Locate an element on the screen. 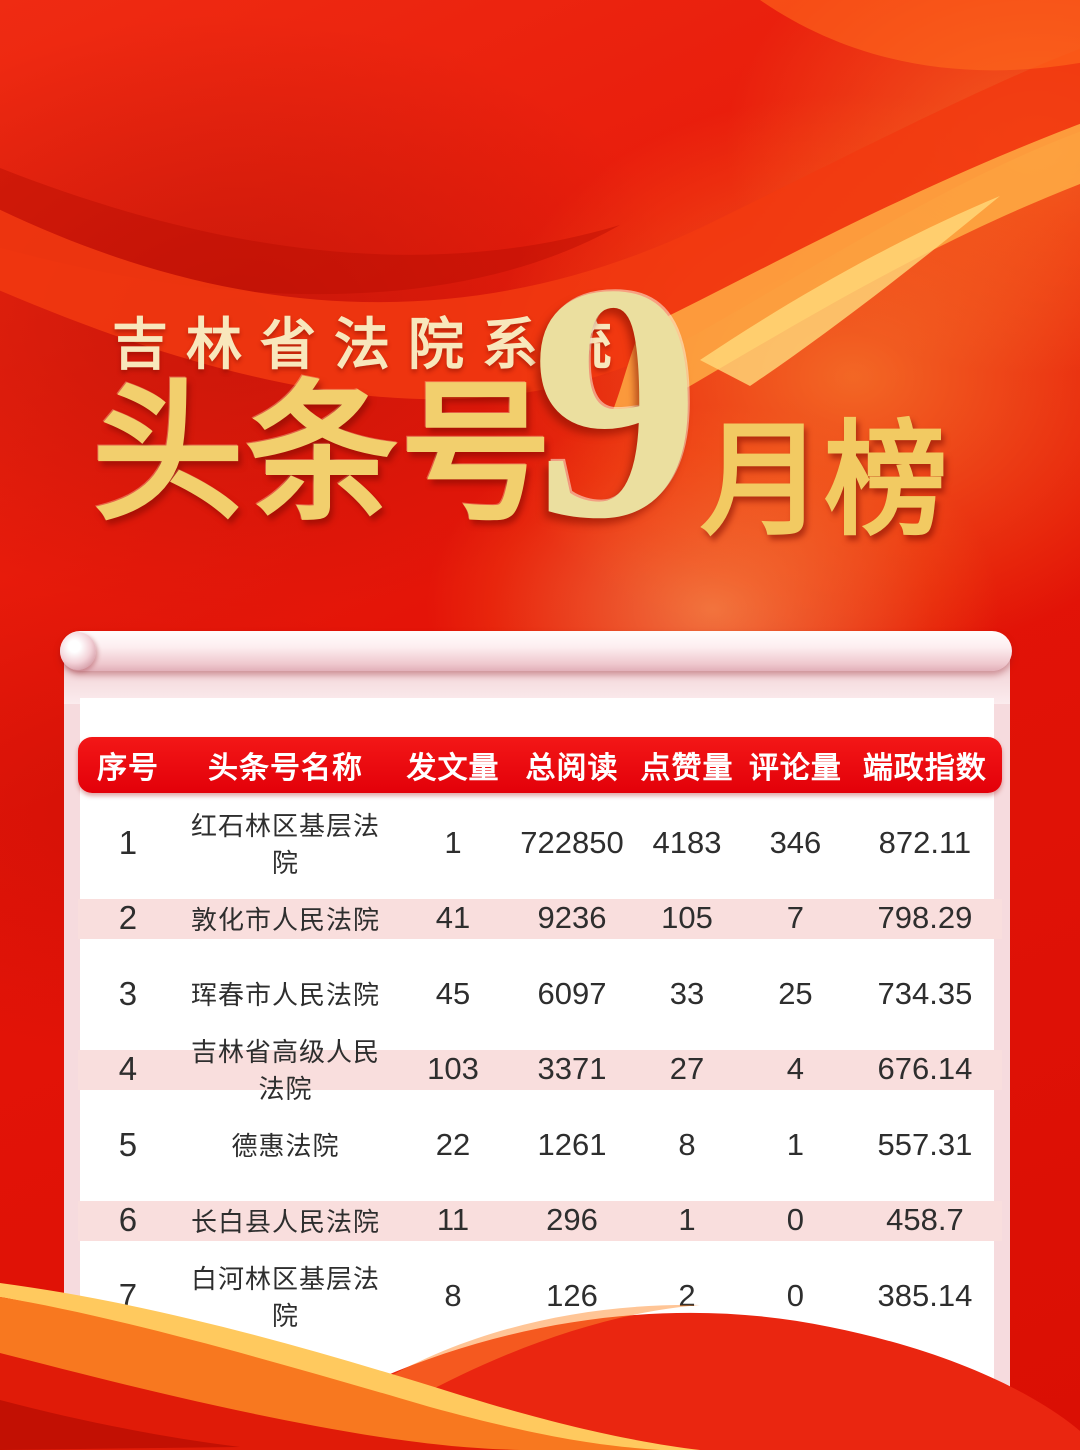  cell-likes: 2 is located at coordinates (687, 1295).